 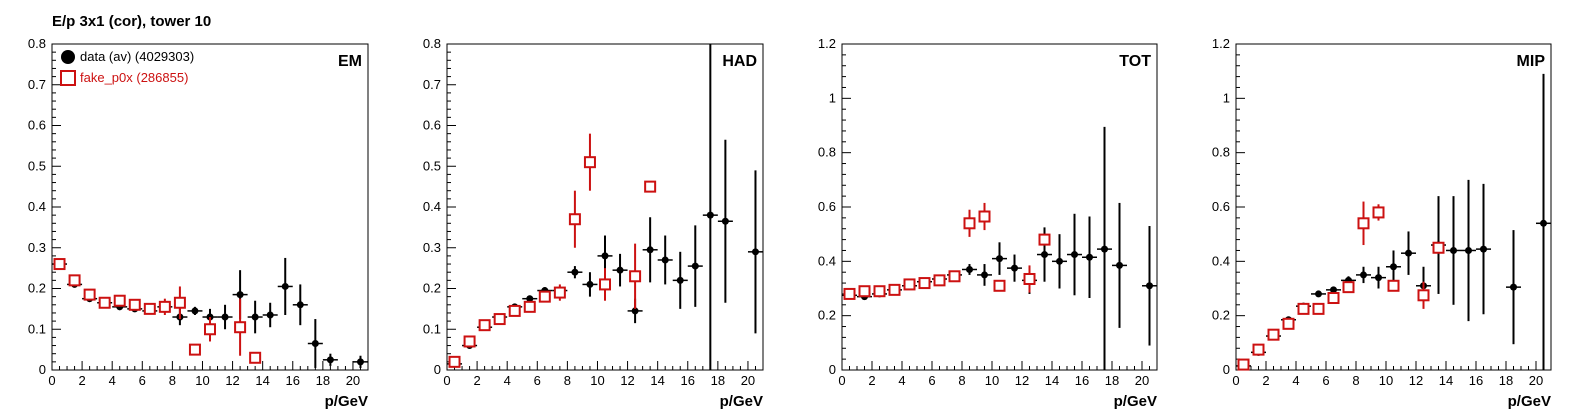 I want to click on y-tick-label: 0.5, so click(x=432, y=165).